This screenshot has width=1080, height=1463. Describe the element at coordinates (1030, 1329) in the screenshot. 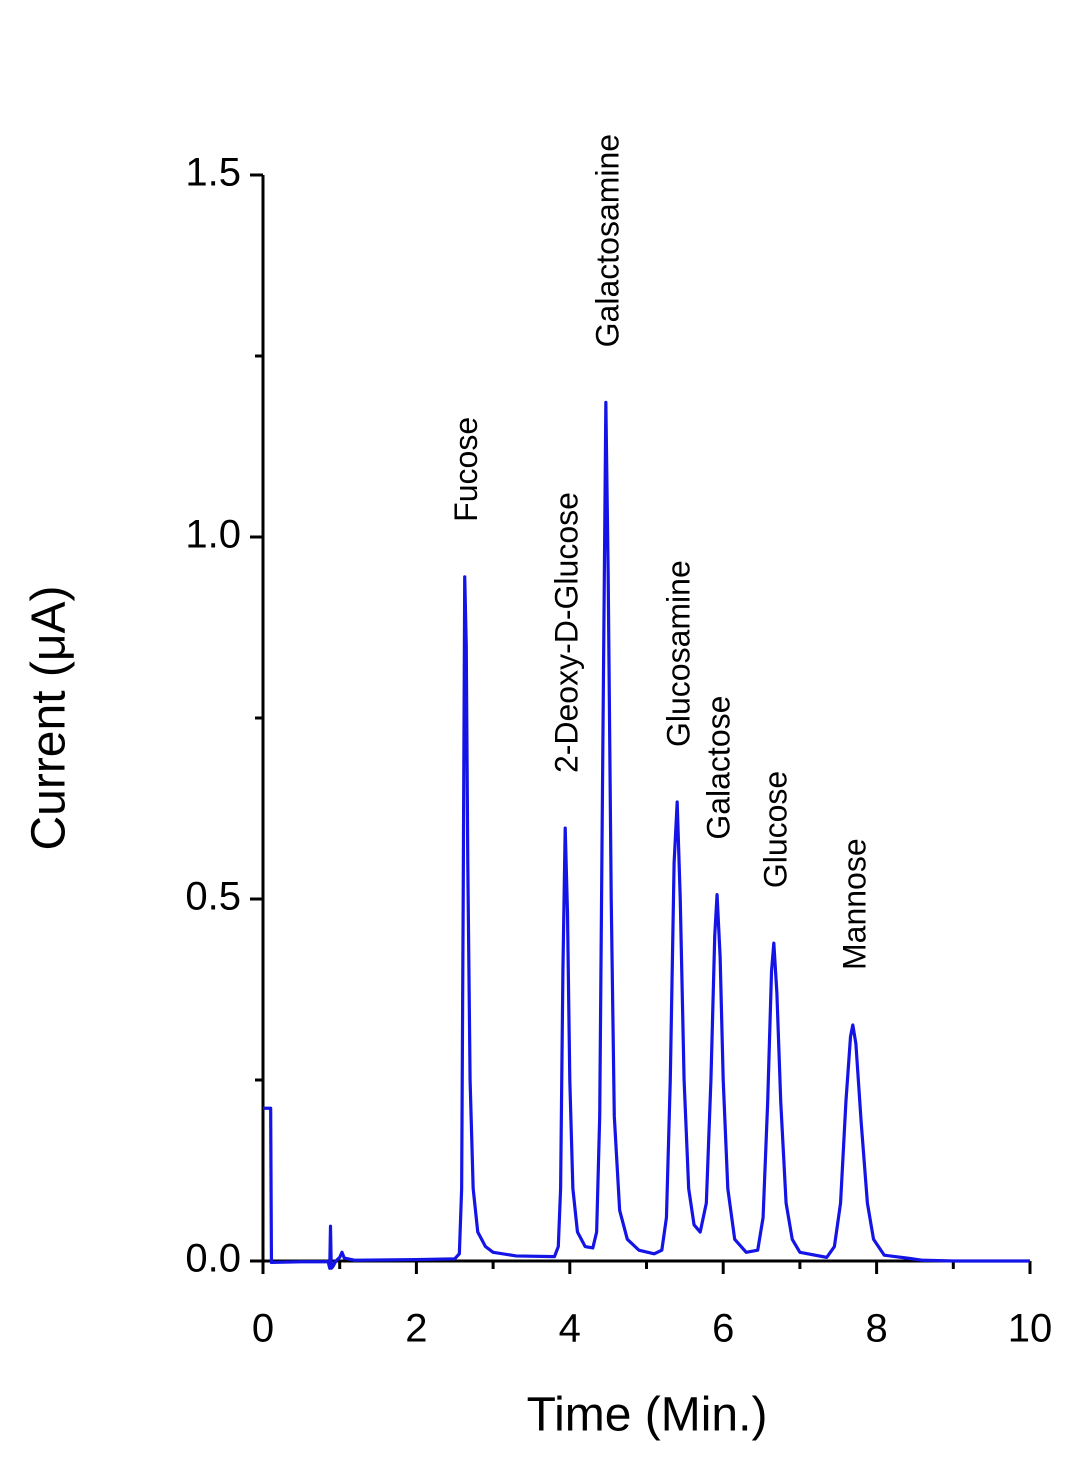

I see `x-tick-label: 10` at that location.